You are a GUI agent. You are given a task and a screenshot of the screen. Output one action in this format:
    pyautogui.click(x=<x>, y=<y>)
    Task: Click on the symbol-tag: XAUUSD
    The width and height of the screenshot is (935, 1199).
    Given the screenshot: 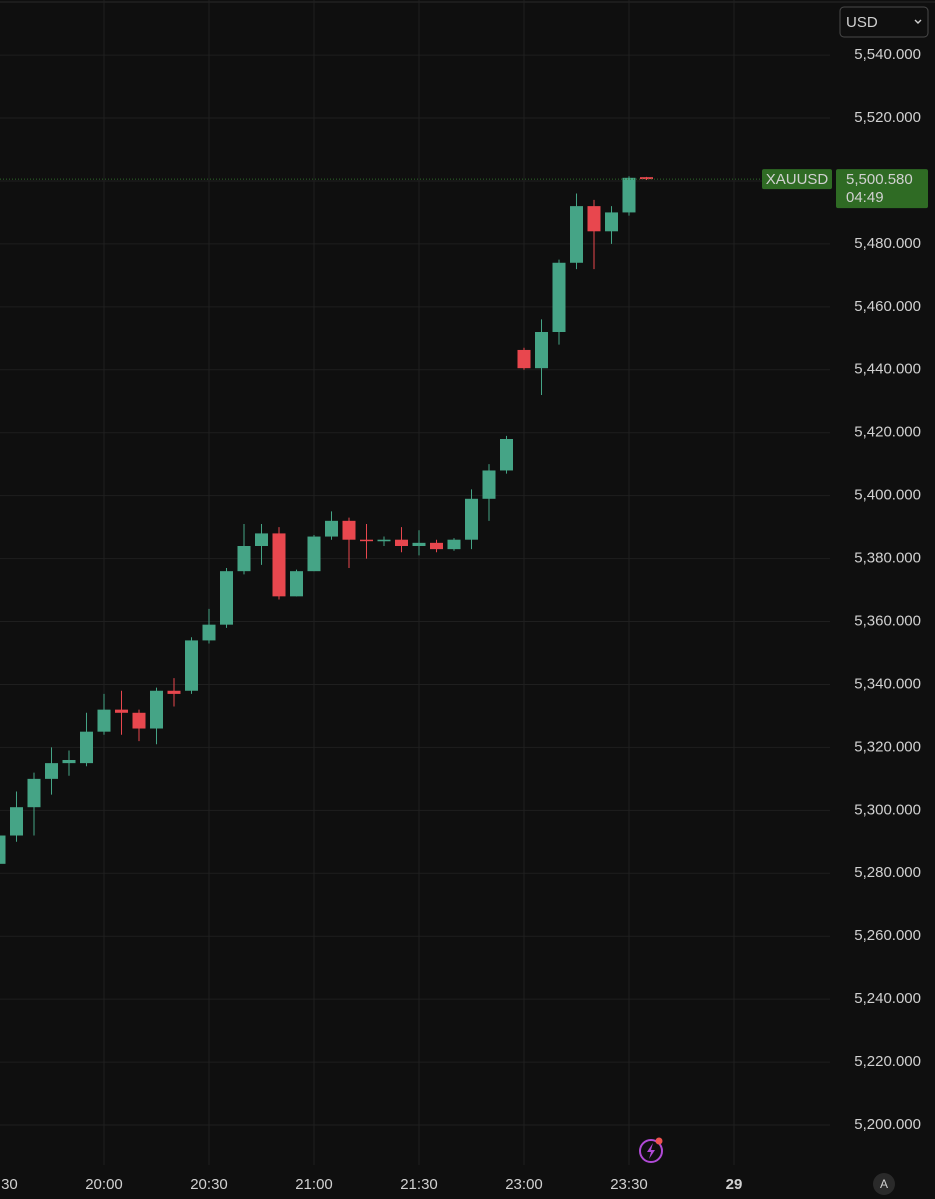 What is the action you would take?
    pyautogui.click(x=797, y=179)
    